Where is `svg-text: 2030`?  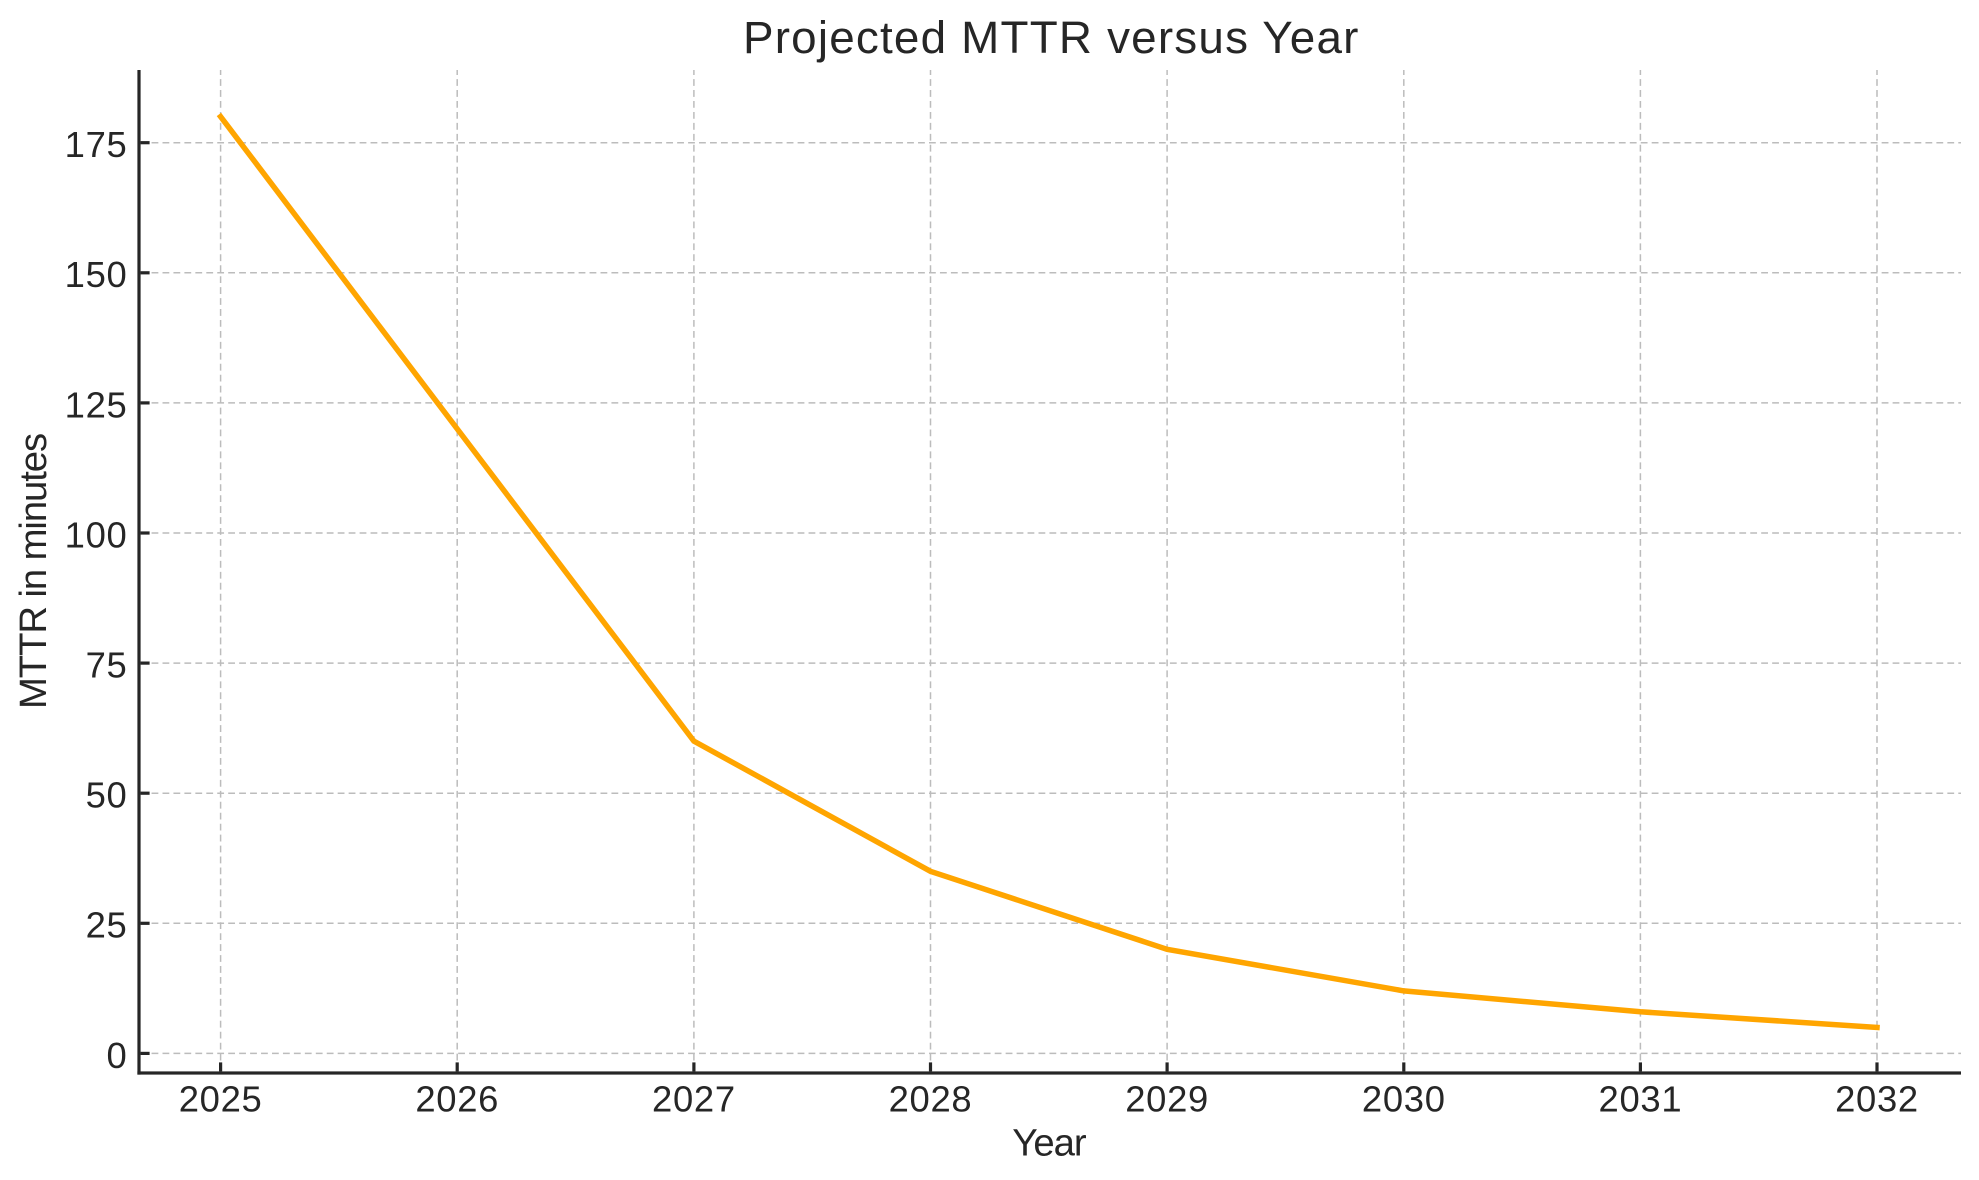
svg-text: 2030 is located at coordinates (1404, 1099).